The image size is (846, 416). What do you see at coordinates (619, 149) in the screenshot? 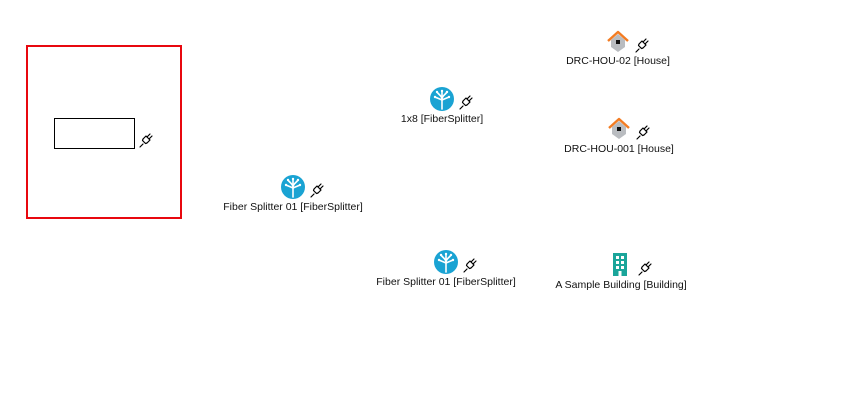
I see `node-label: DRC-HOU-001 [House]` at bounding box center [619, 149].